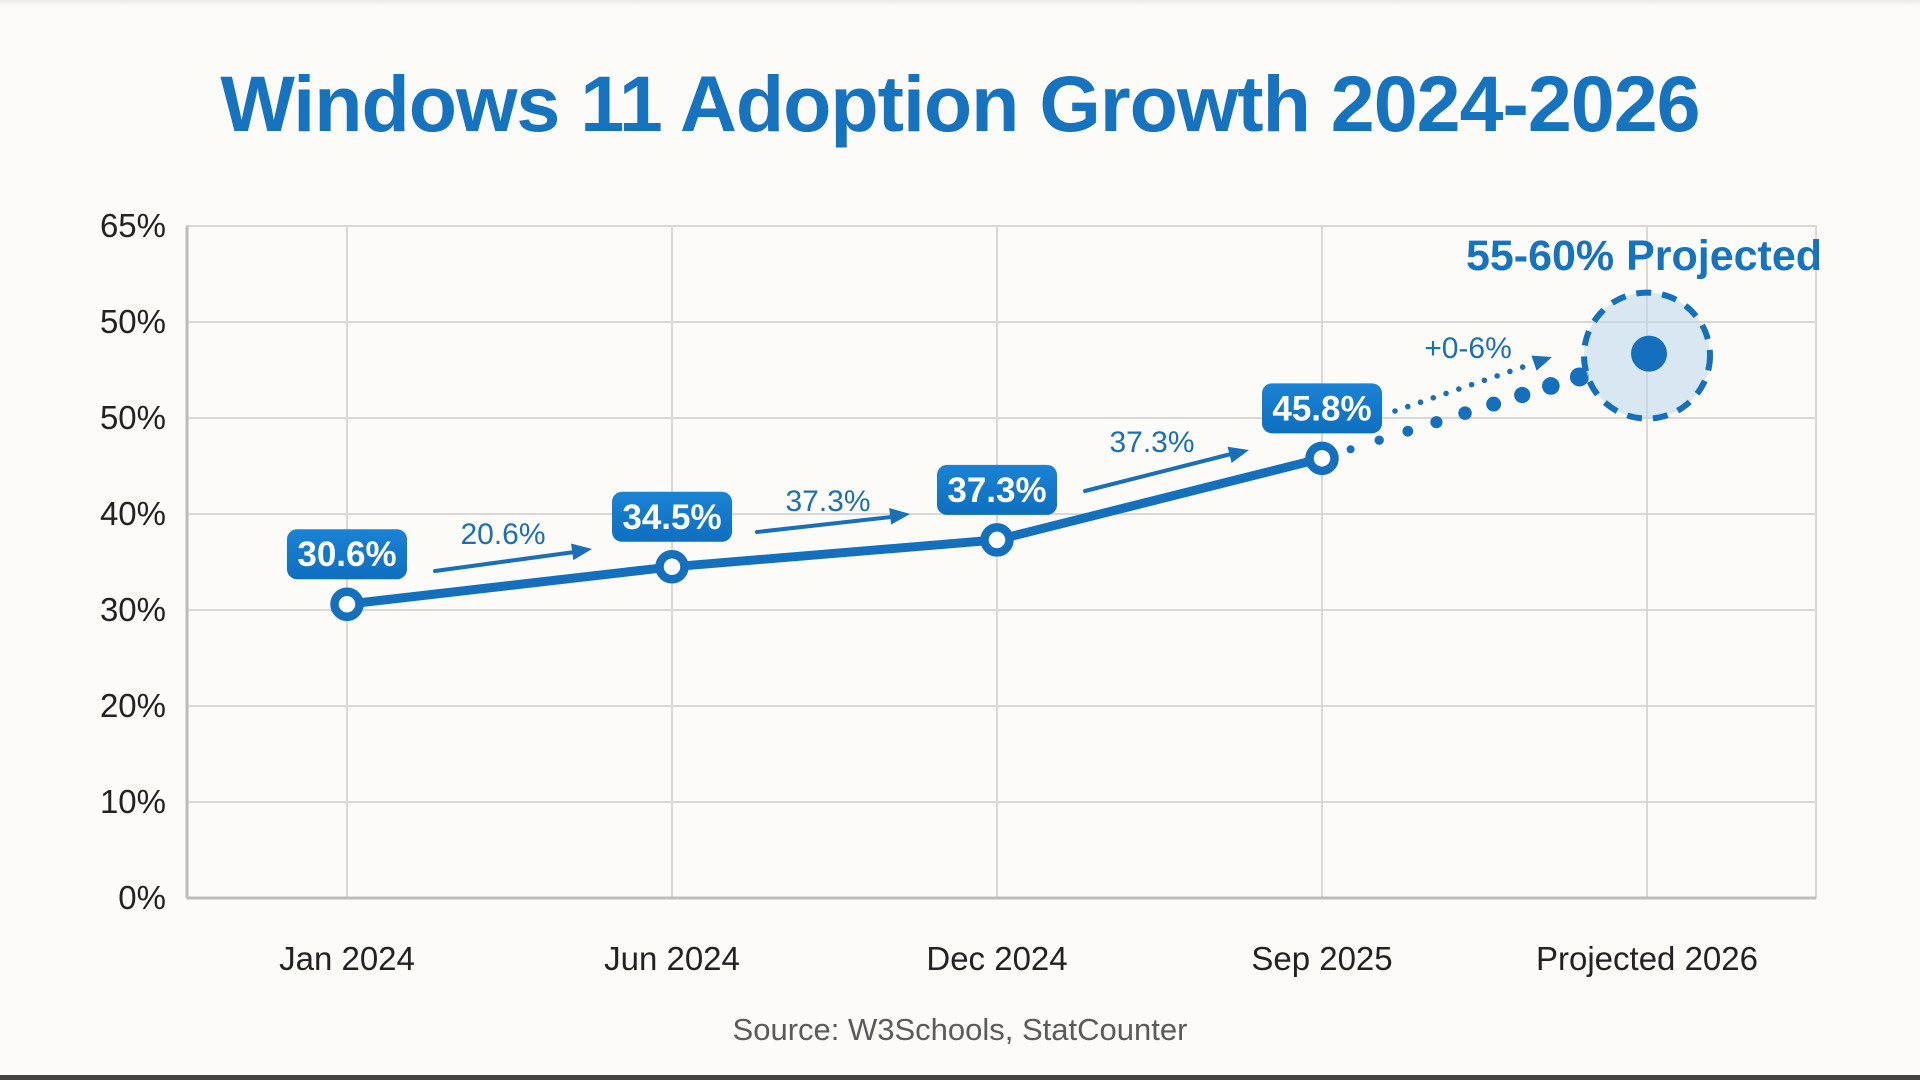 The height and width of the screenshot is (1080, 1920). Describe the element at coordinates (996, 958) in the screenshot. I see `x-tick-label: Dec 2024` at that location.